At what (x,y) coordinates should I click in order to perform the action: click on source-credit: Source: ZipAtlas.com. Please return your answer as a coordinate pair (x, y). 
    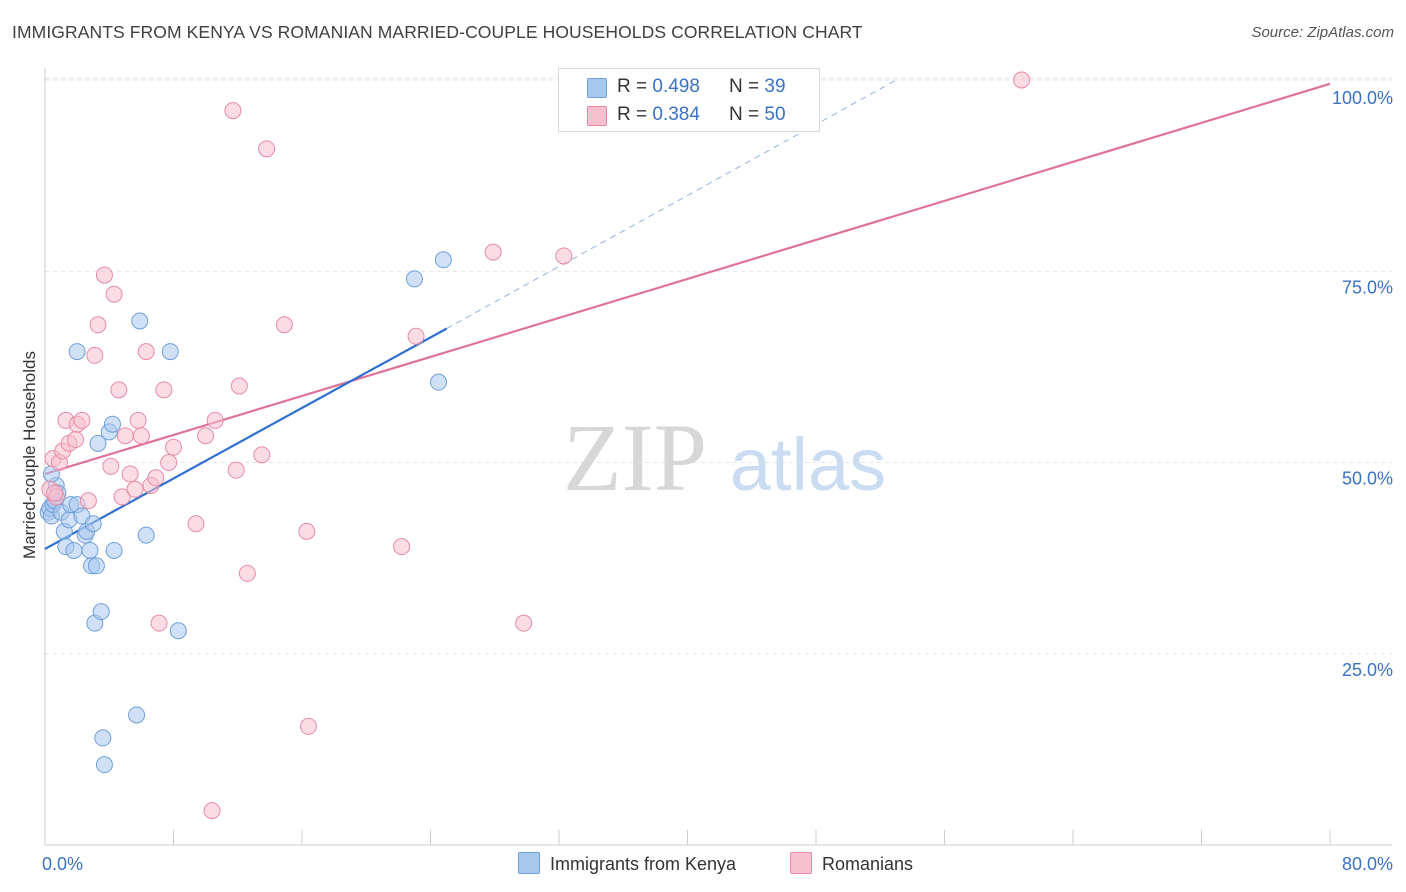
    Looking at the image, I should click on (1322, 32).